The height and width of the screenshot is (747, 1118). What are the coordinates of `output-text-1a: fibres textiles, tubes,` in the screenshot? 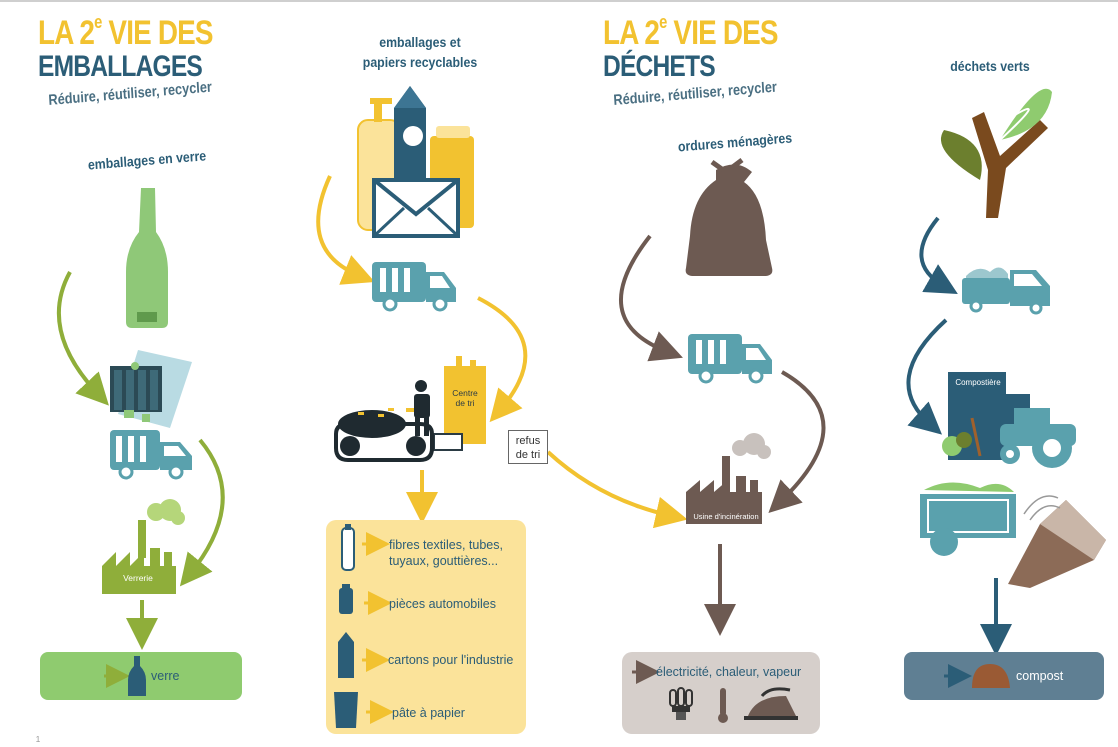 It's located at (446, 545).